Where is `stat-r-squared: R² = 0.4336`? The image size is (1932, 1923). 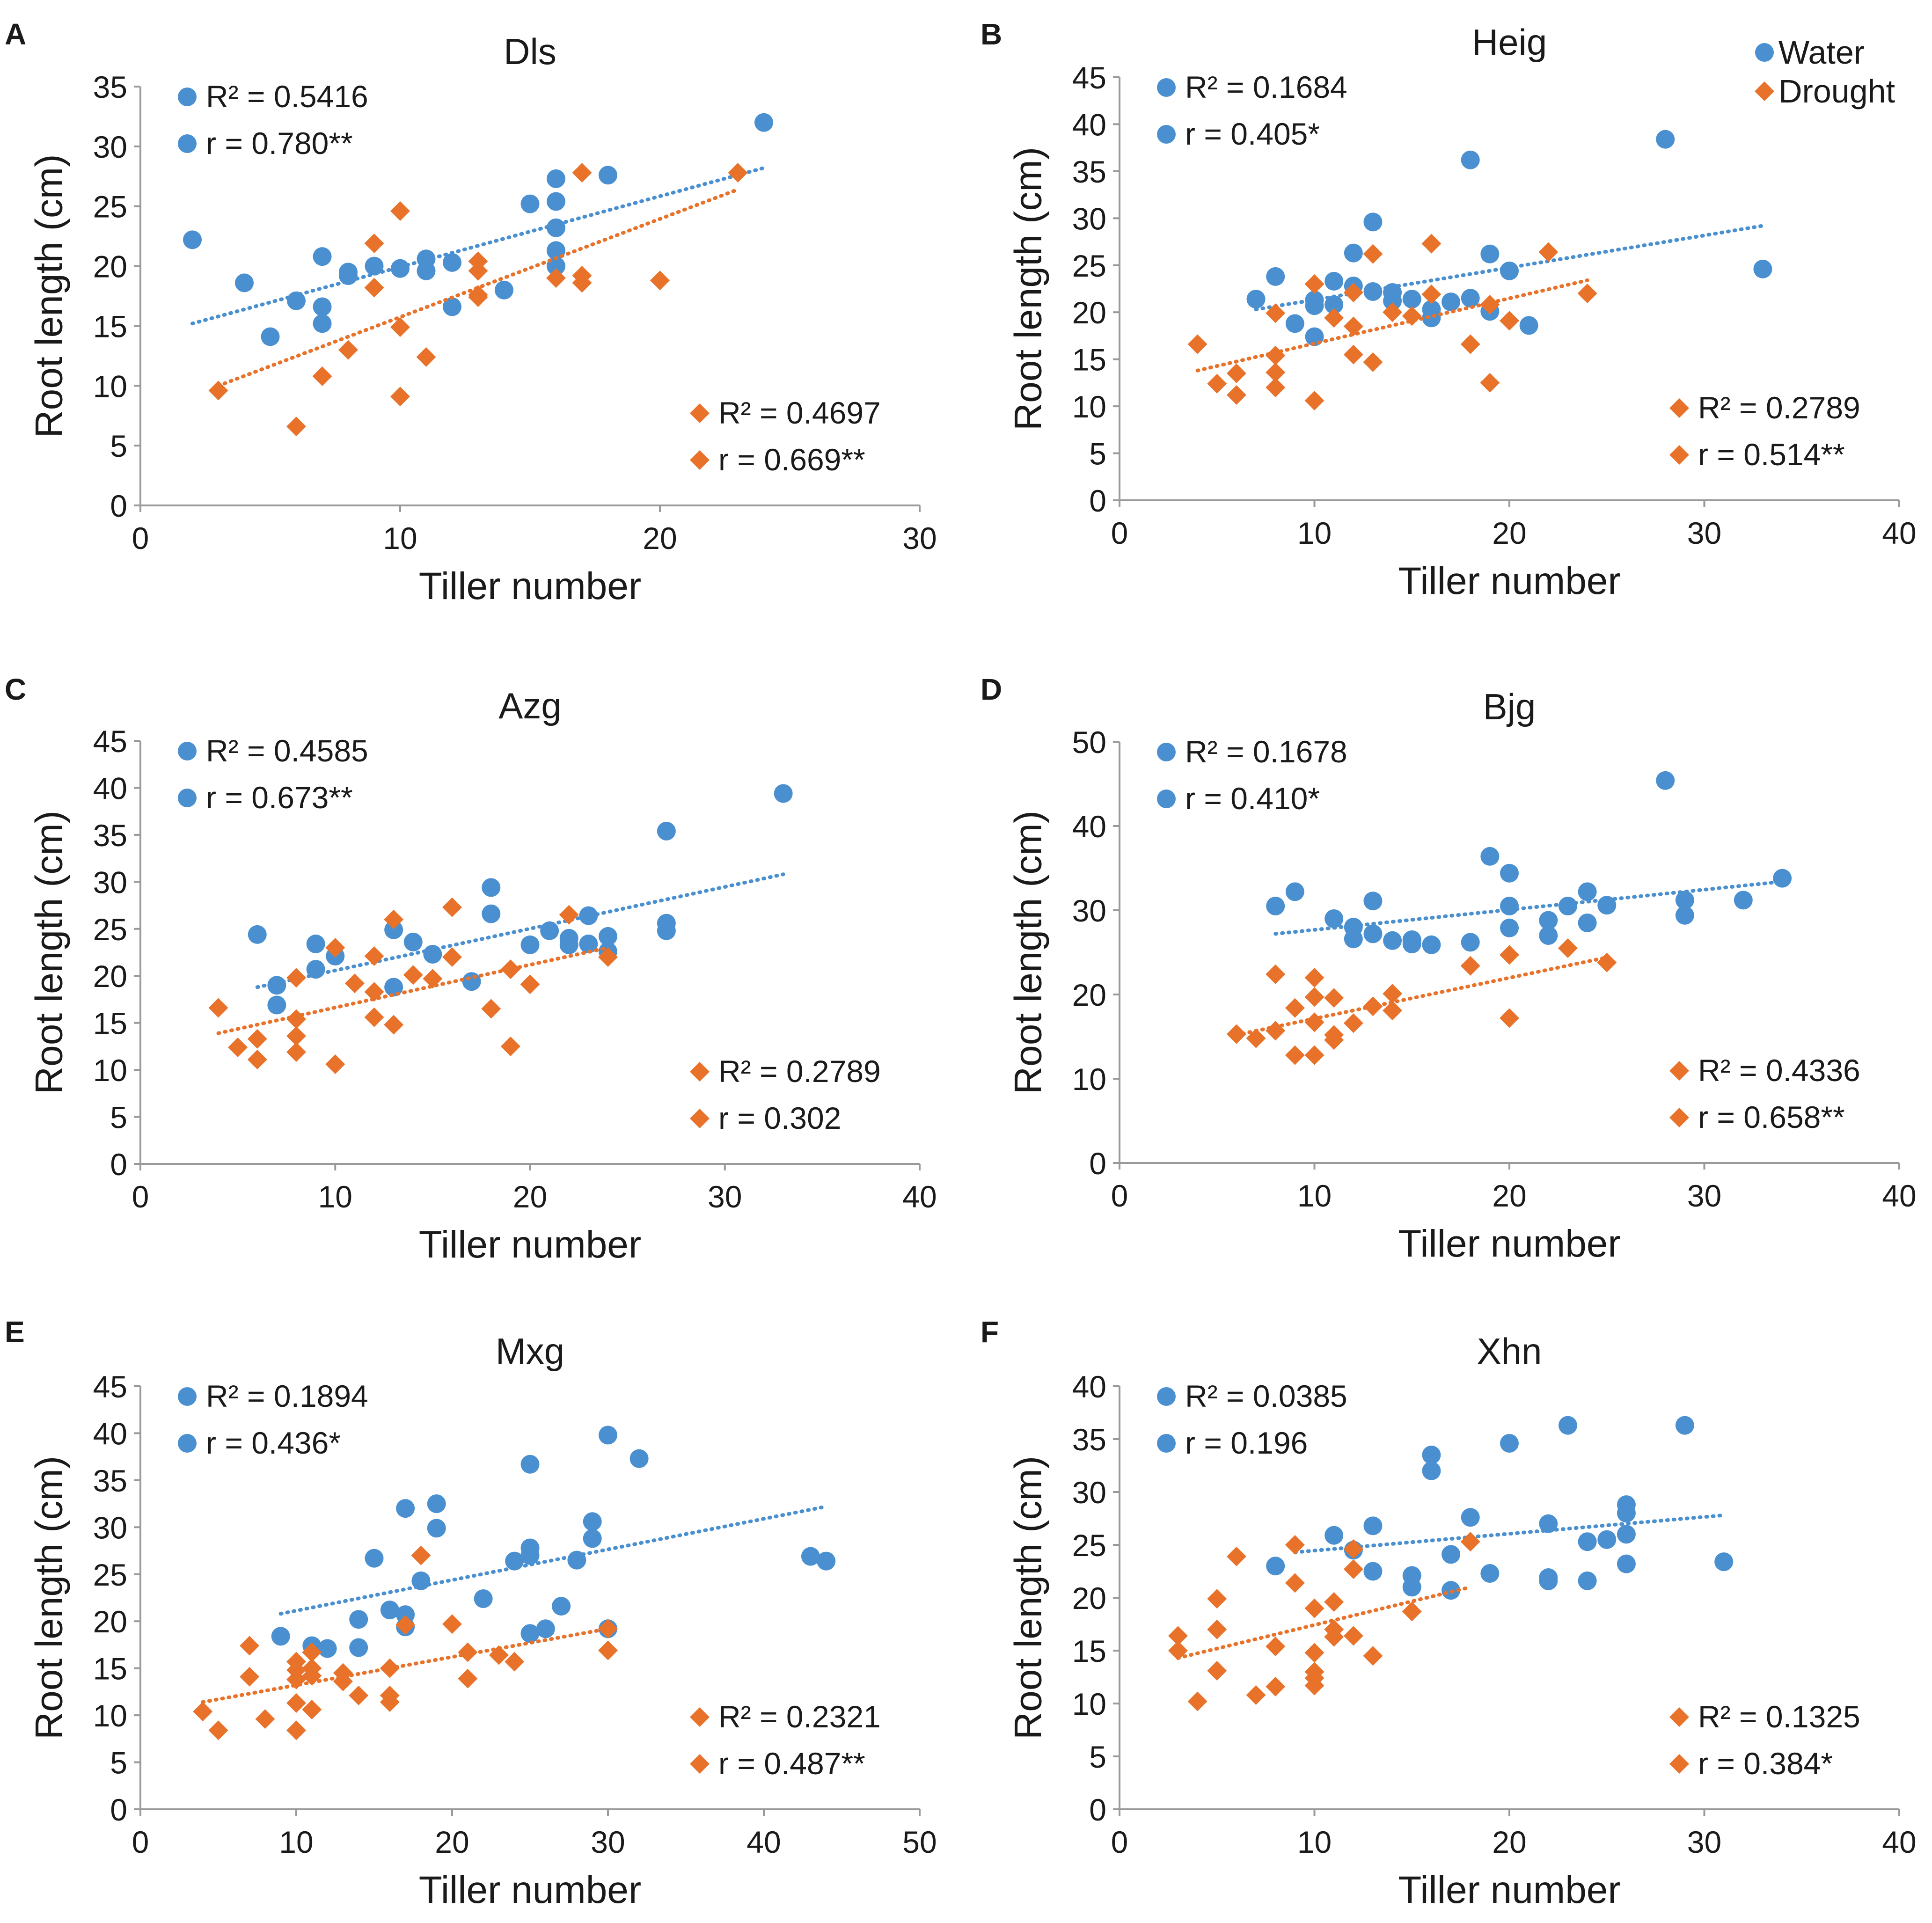
stat-r-squared: R² = 0.4336 is located at coordinates (1779, 1070).